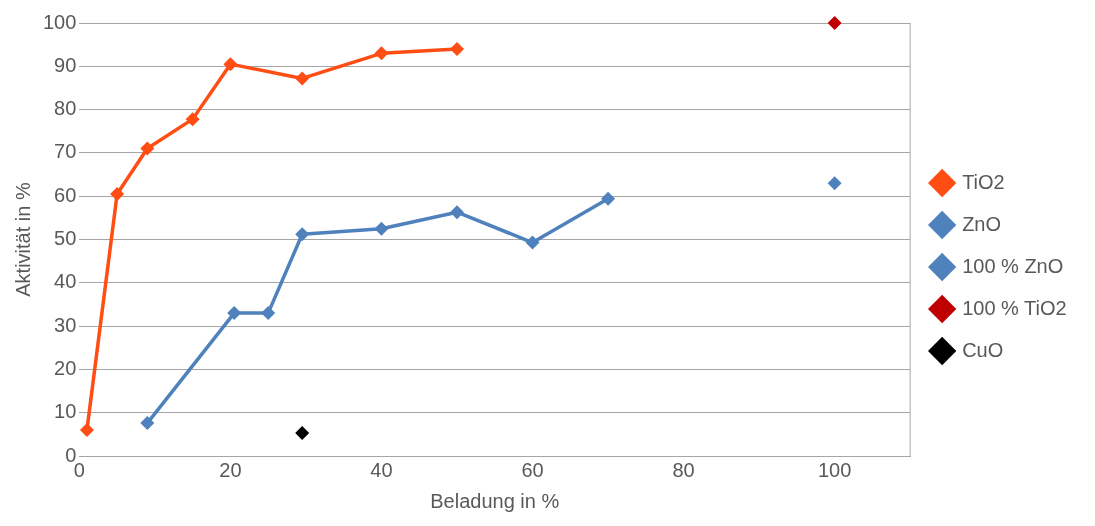 Image resolution: width=1095 pixels, height=526 pixels. Describe the element at coordinates (683, 469) in the screenshot. I see `x-tick-label: 80` at that location.